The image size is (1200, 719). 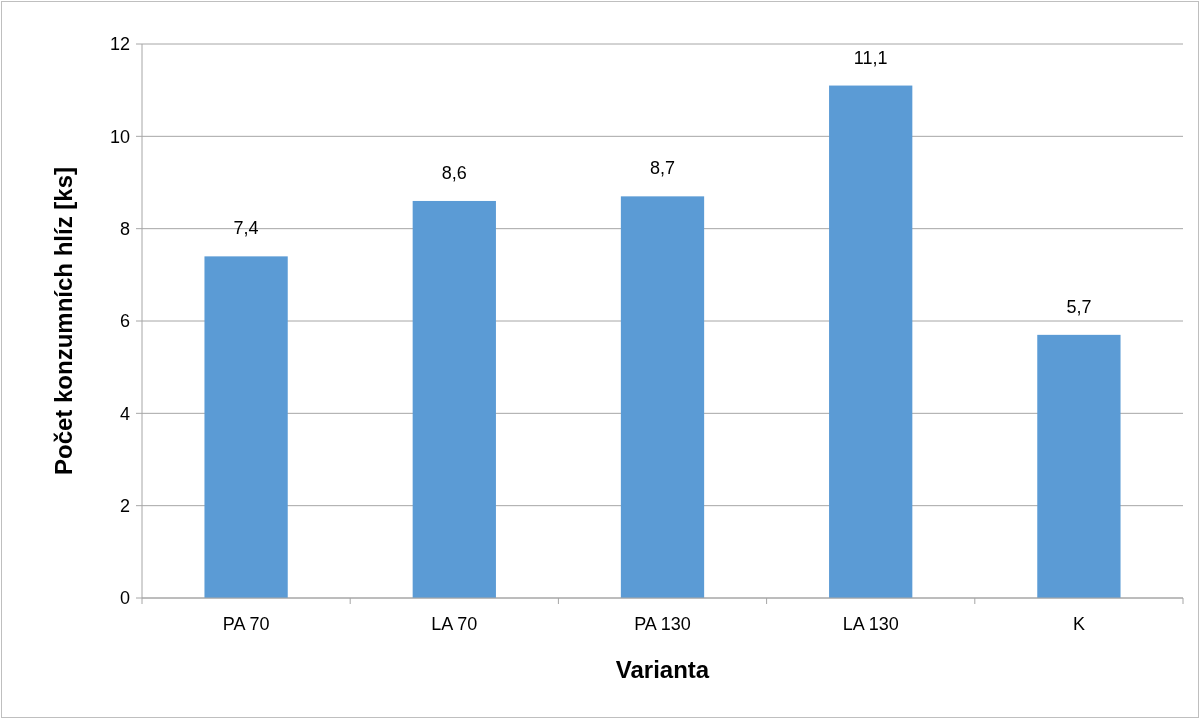 I want to click on x-axis-title: Varianta, so click(x=662, y=669).